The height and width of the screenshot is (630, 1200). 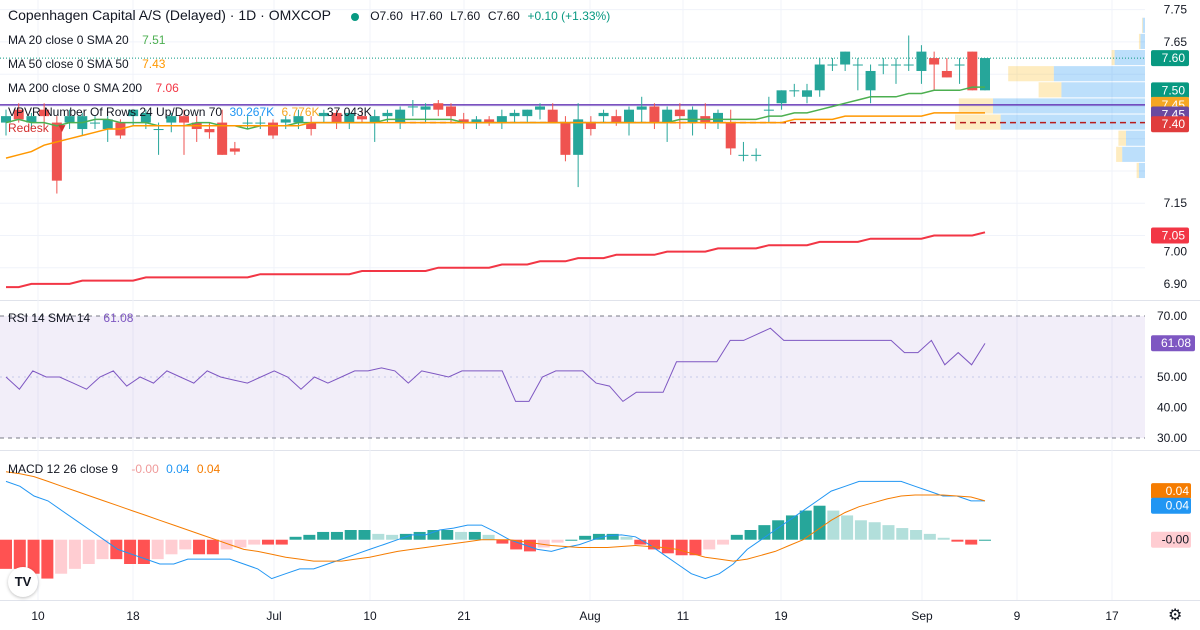 I want to click on ma20-legend: MA 20 close 0 SMA 20 7.51, so click(x=88, y=40).